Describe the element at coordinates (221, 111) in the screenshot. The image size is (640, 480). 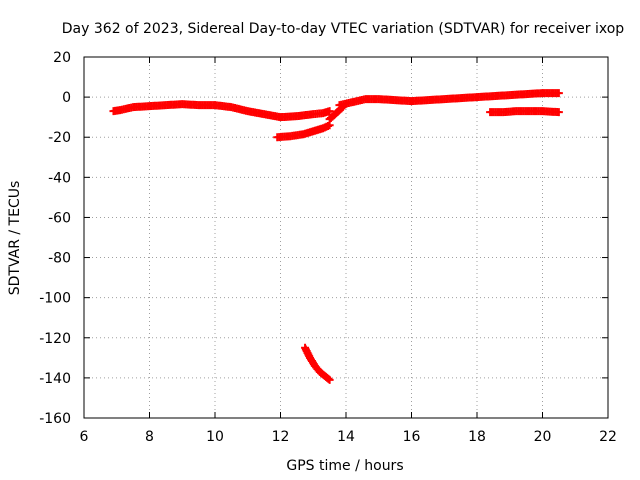
I see `series-main-track` at that location.